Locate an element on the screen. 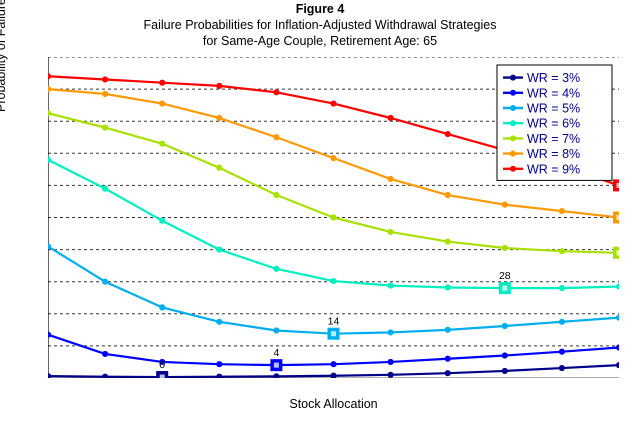 Image resolution: width=640 pixels, height=435 pixels. annotation-0: 0 is located at coordinates (162, 368).